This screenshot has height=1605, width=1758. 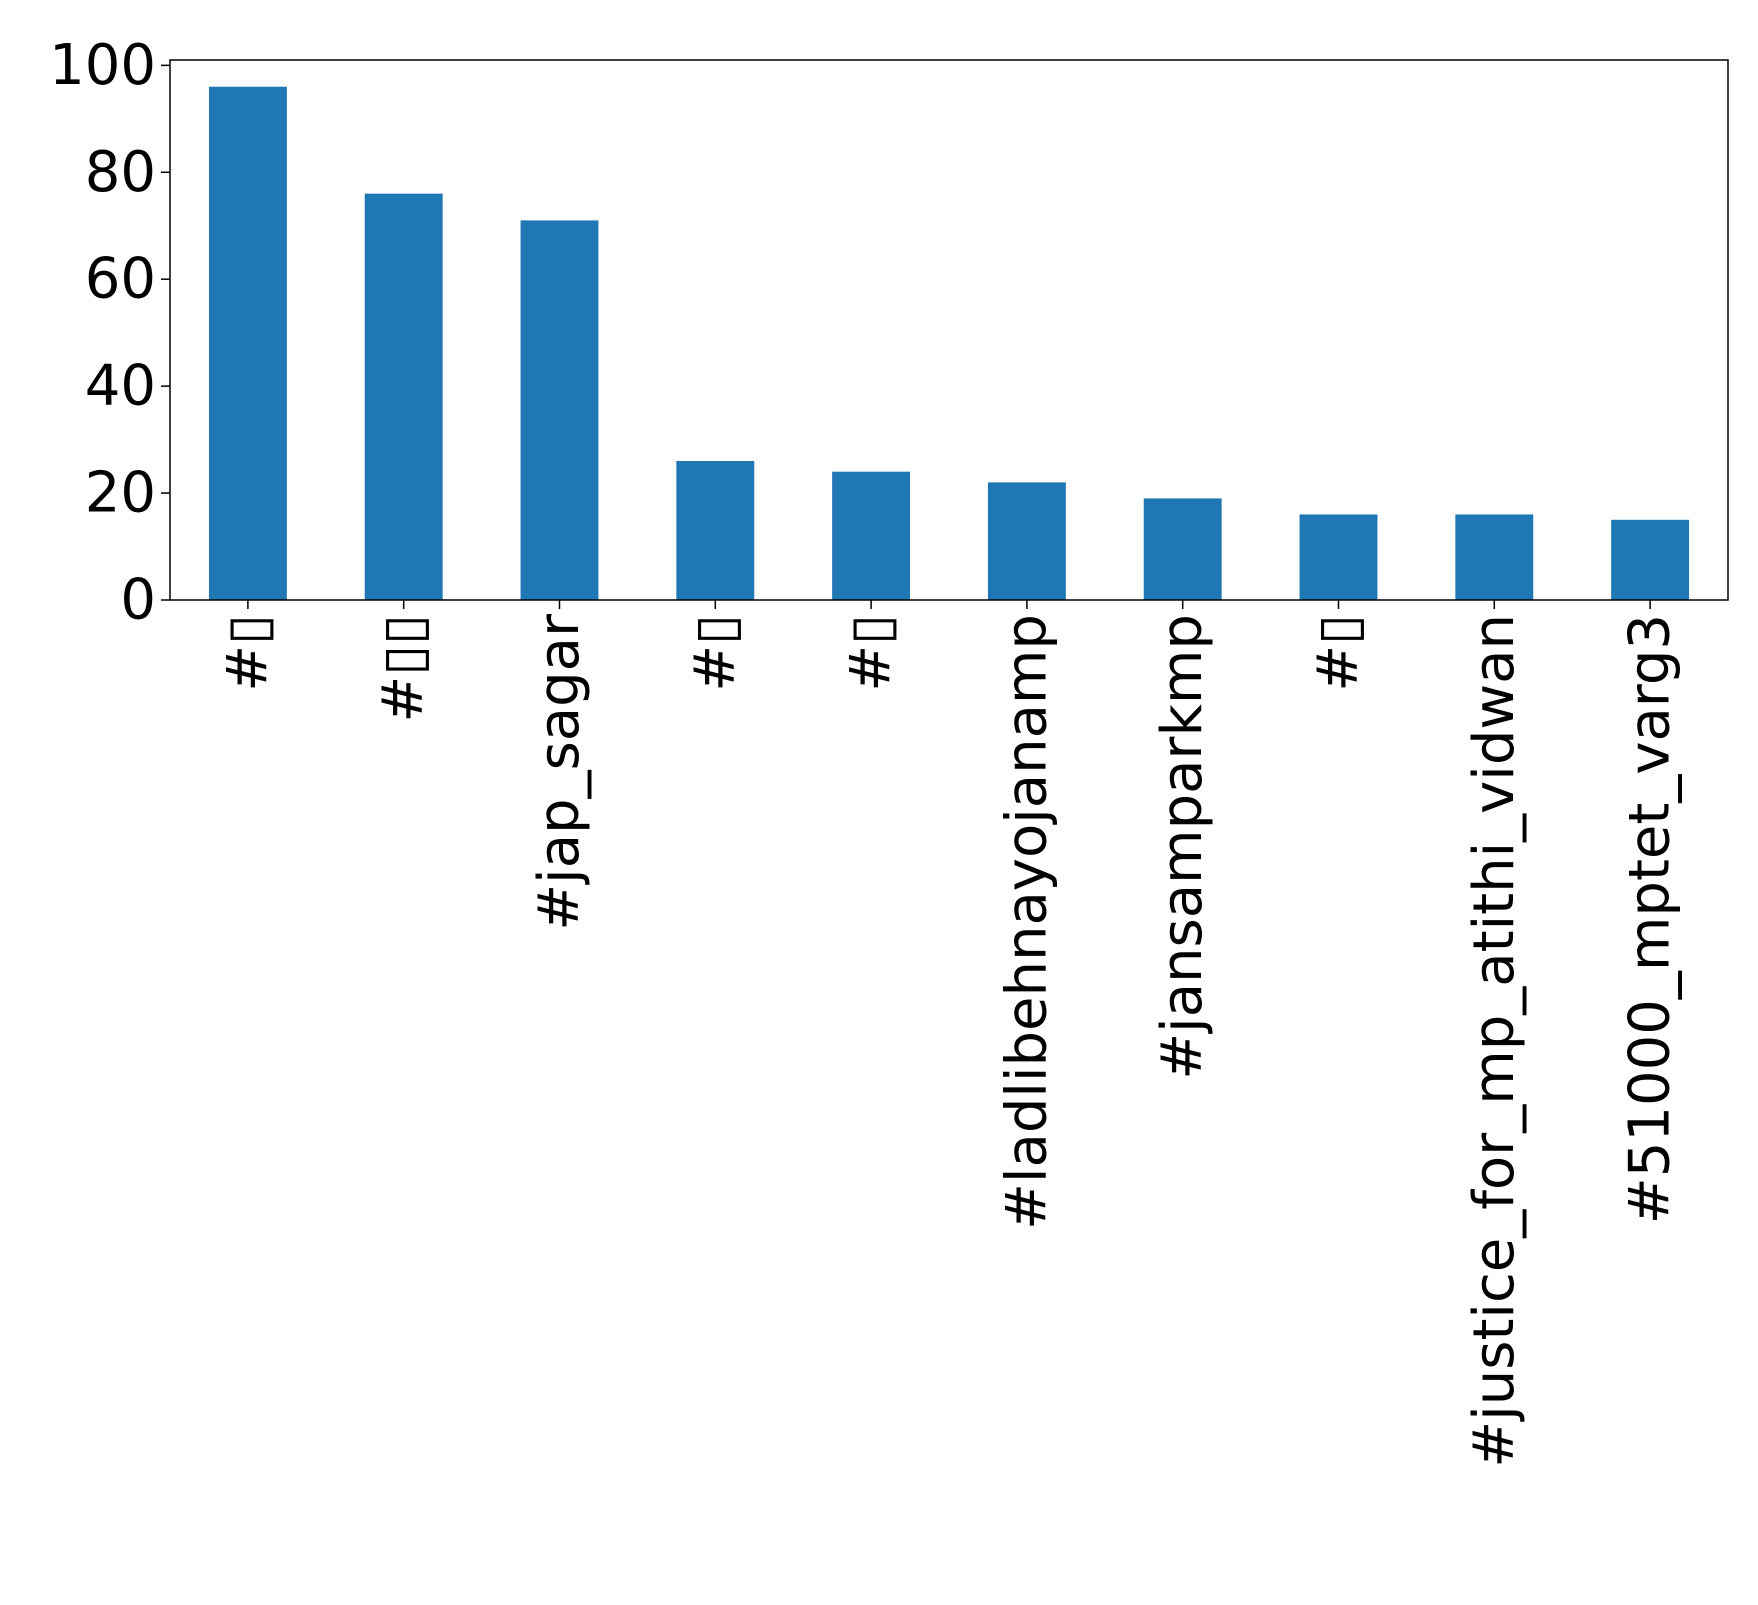 What do you see at coordinates (109, 333) in the screenshot?
I see `y-axis: 0 20 40 60 80 100` at bounding box center [109, 333].